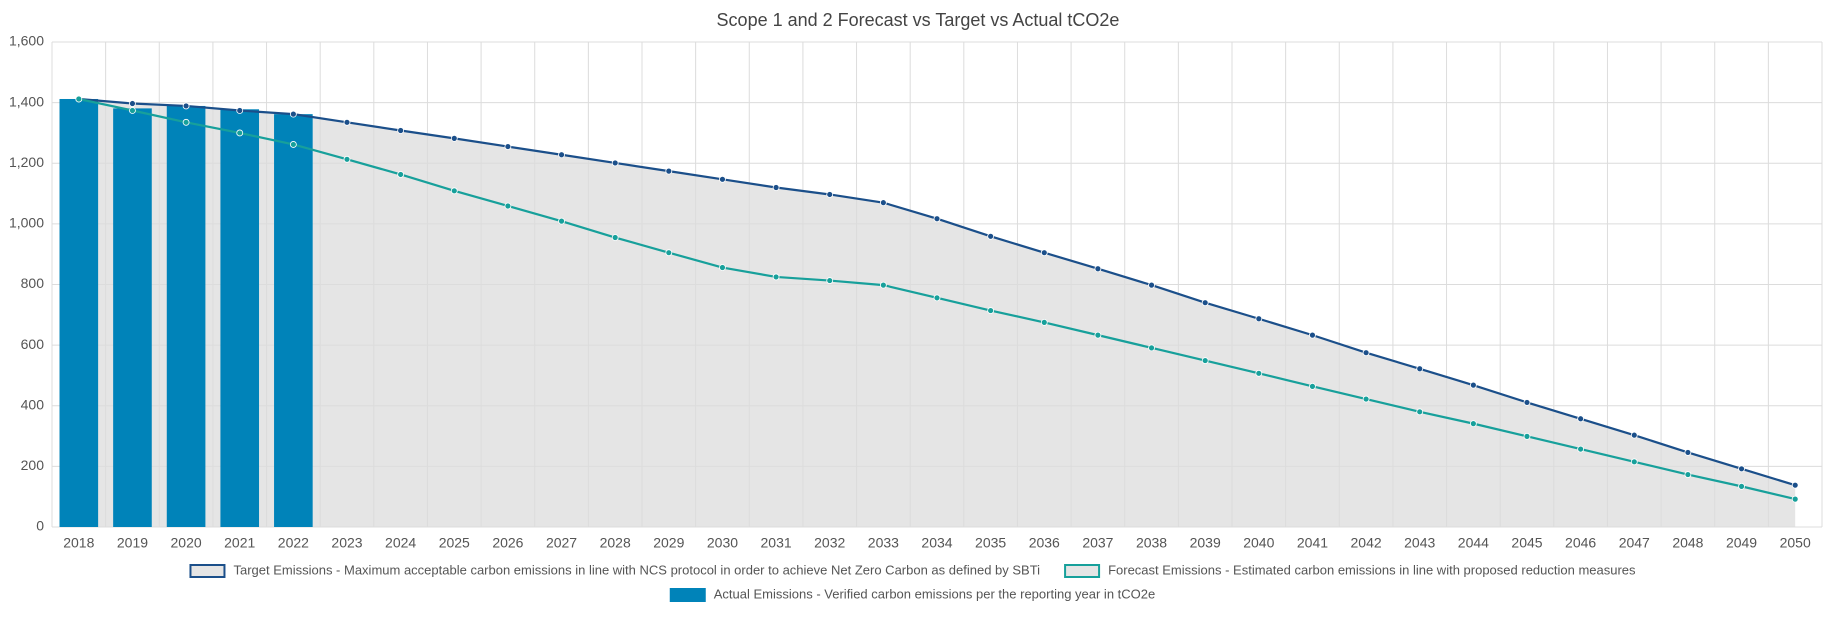 This screenshot has height=619, width=1825. What do you see at coordinates (400, 543) in the screenshot?
I see `x-tick-label: 2024` at bounding box center [400, 543].